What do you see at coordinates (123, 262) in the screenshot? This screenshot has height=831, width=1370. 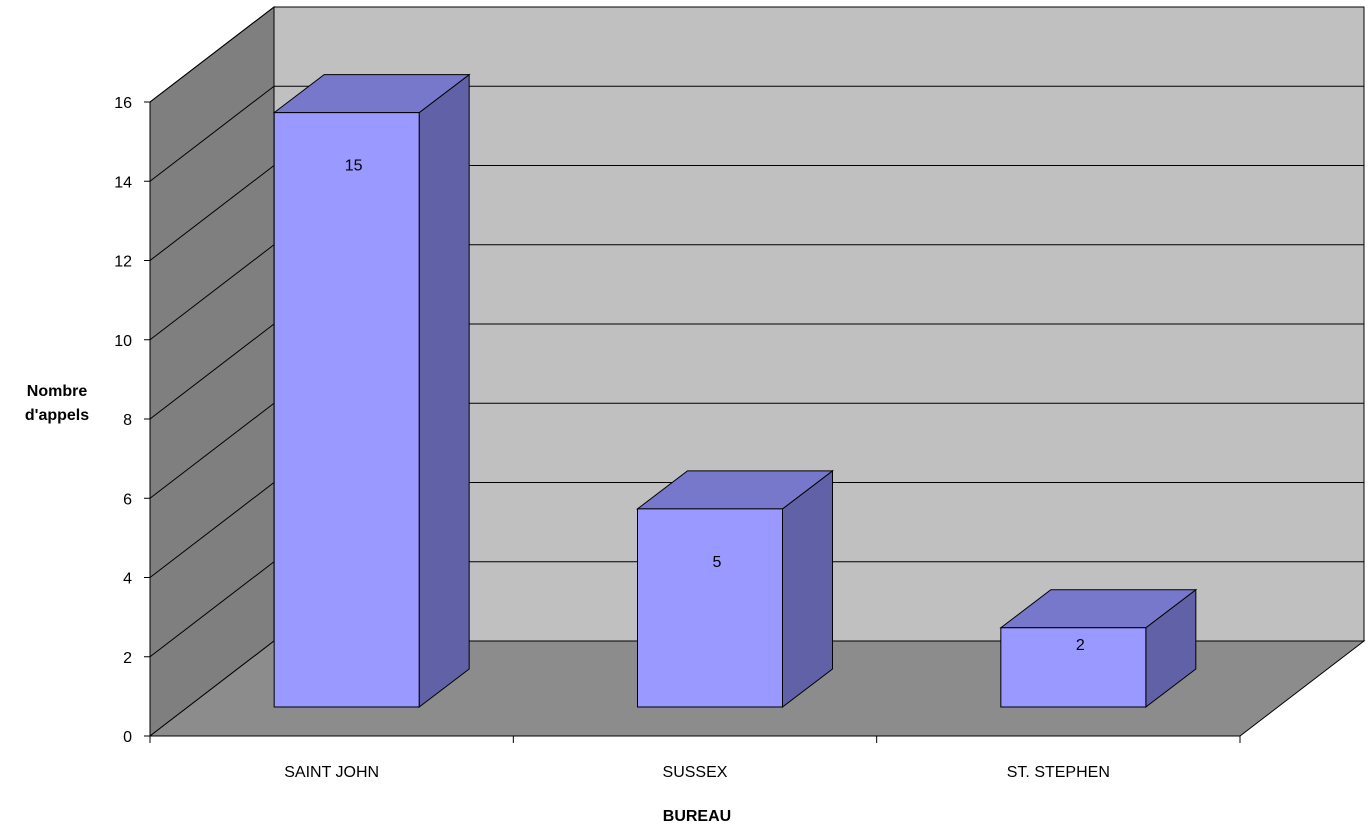 I see `y-tick-label: 12` at bounding box center [123, 262].